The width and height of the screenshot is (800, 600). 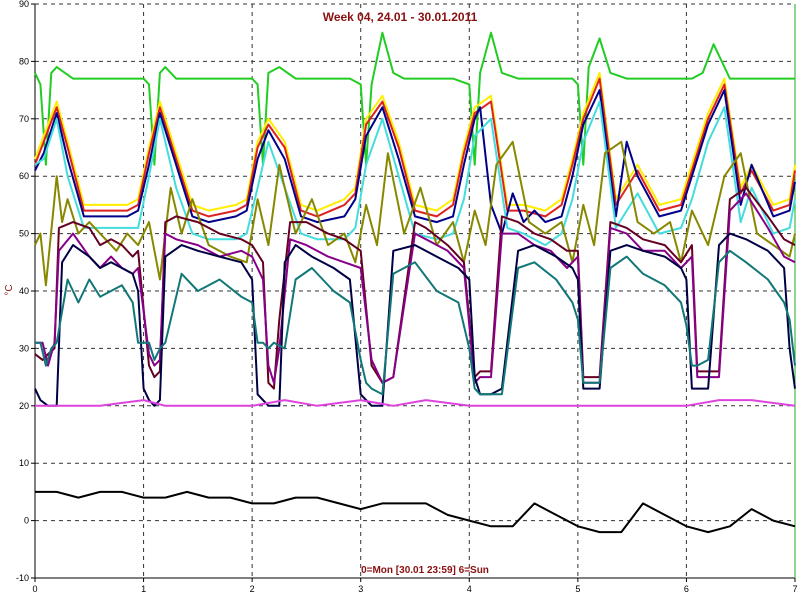 I want to click on y-tick-label: 90, so click(x=24, y=4).